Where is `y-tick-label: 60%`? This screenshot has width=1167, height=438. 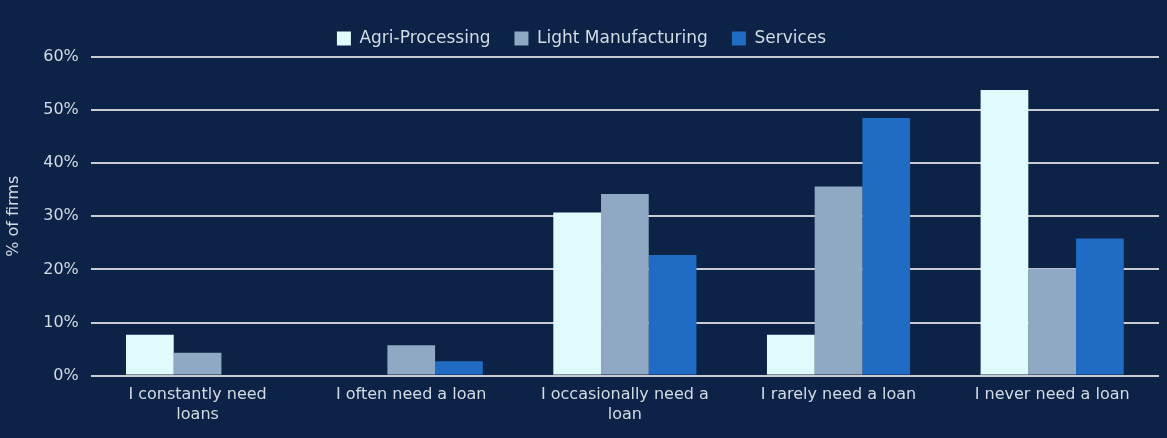 y-tick-label: 60% is located at coordinates (61, 56).